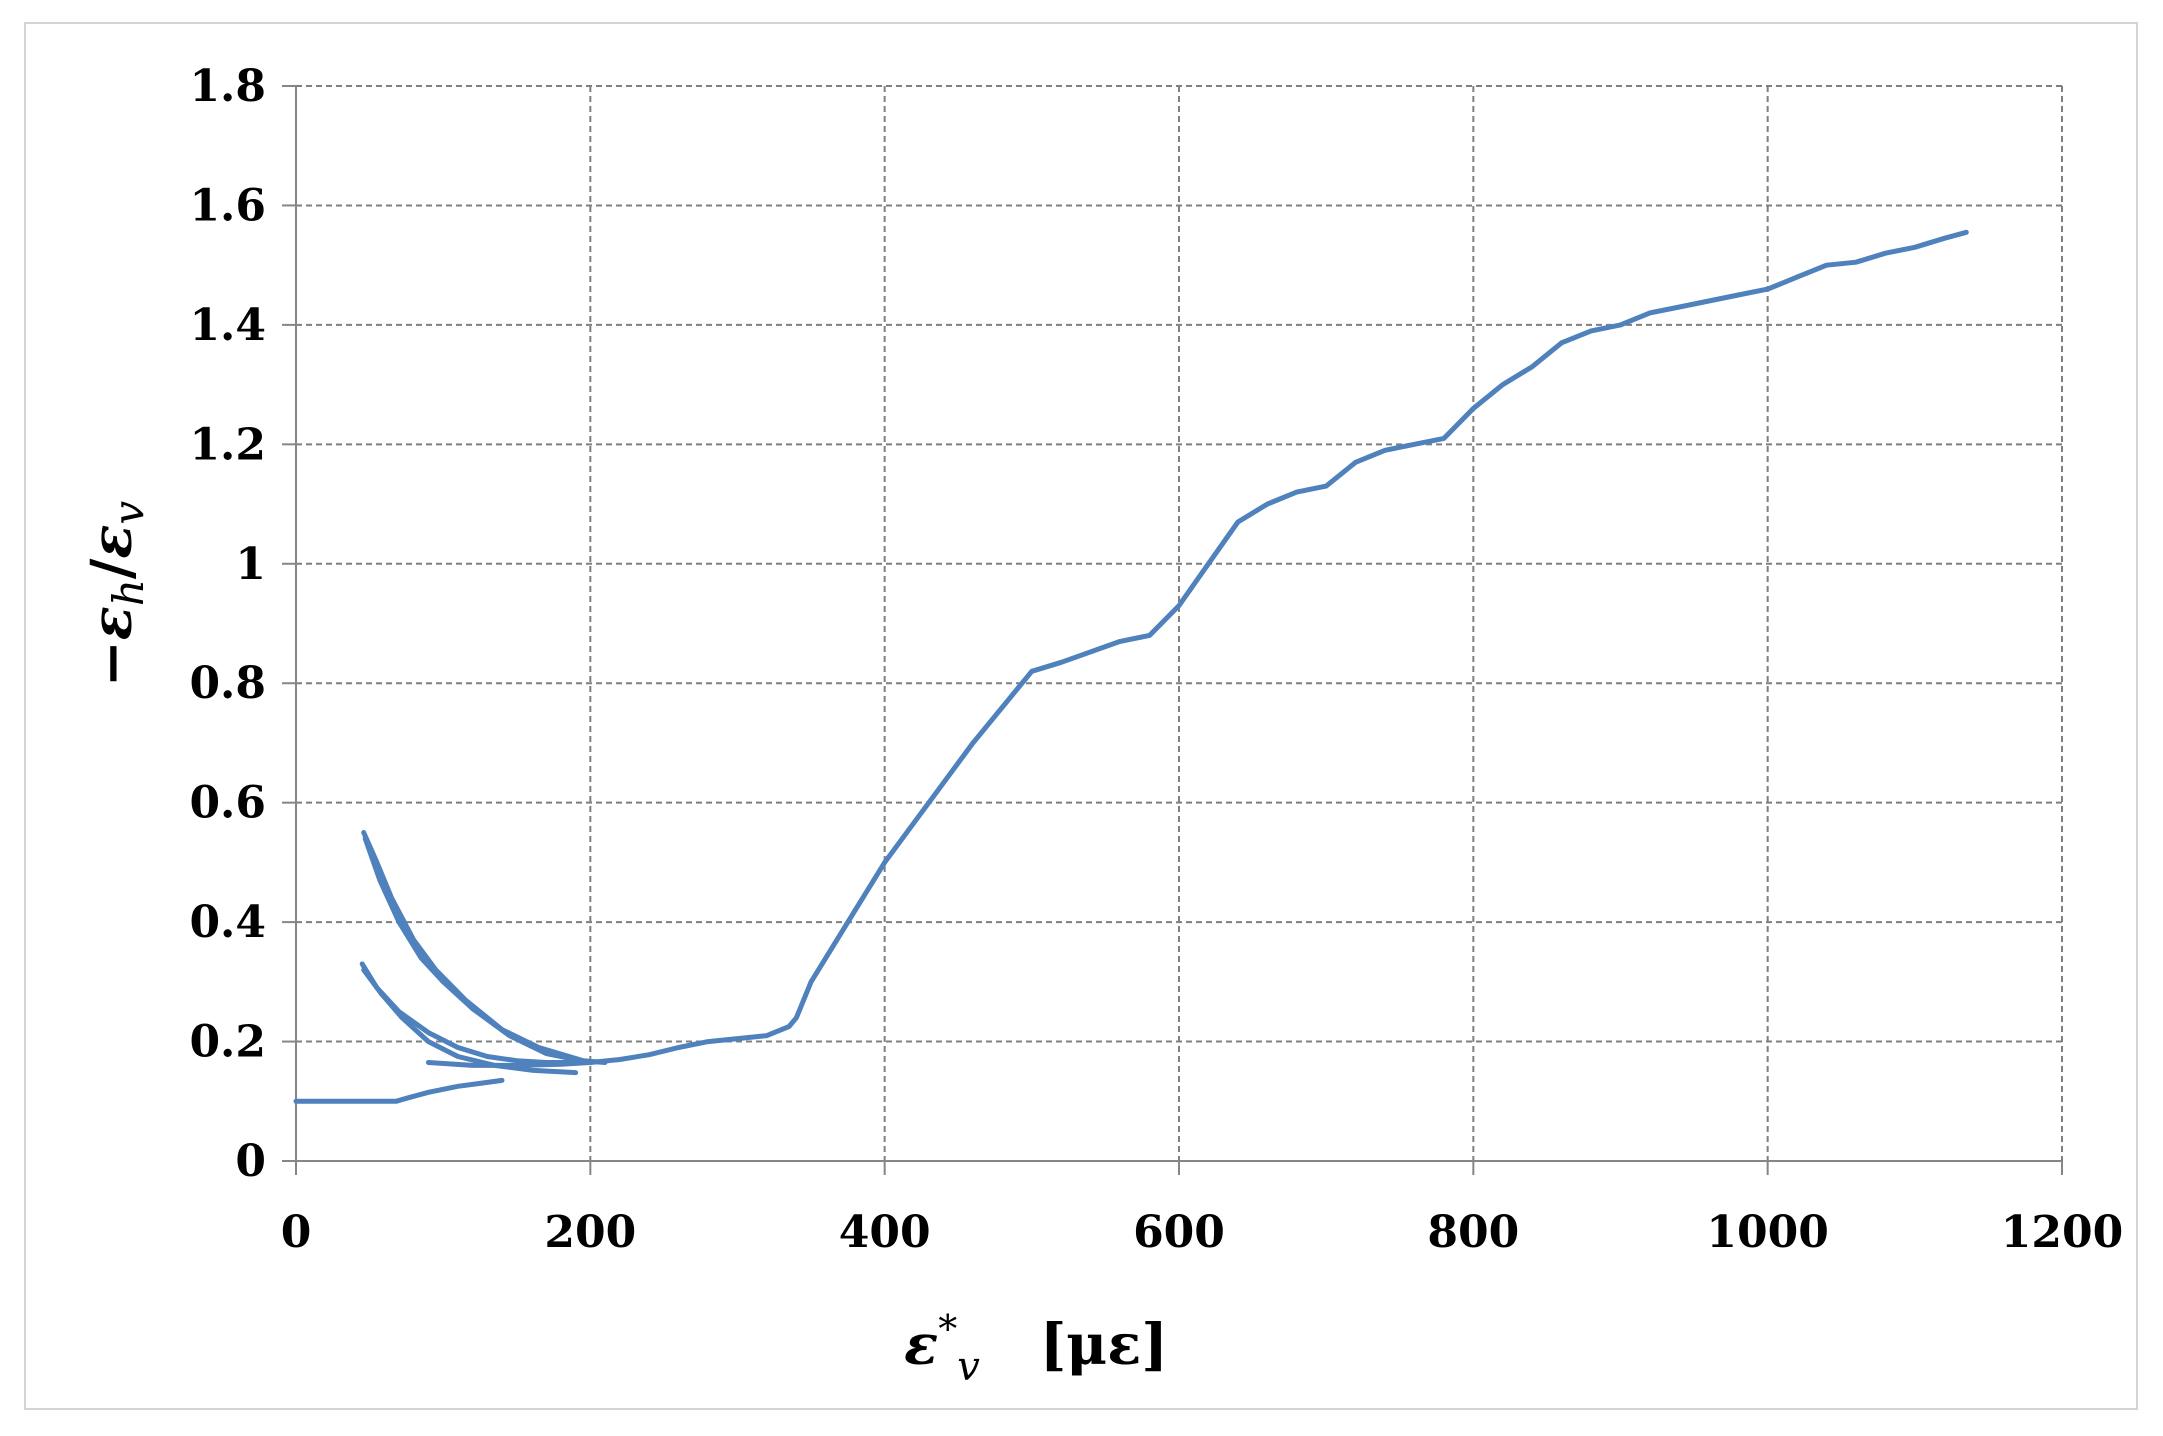 The width and height of the screenshot is (2163, 1436). What do you see at coordinates (1767, 1232) in the screenshot?
I see `x-tick-label: 1000` at bounding box center [1767, 1232].